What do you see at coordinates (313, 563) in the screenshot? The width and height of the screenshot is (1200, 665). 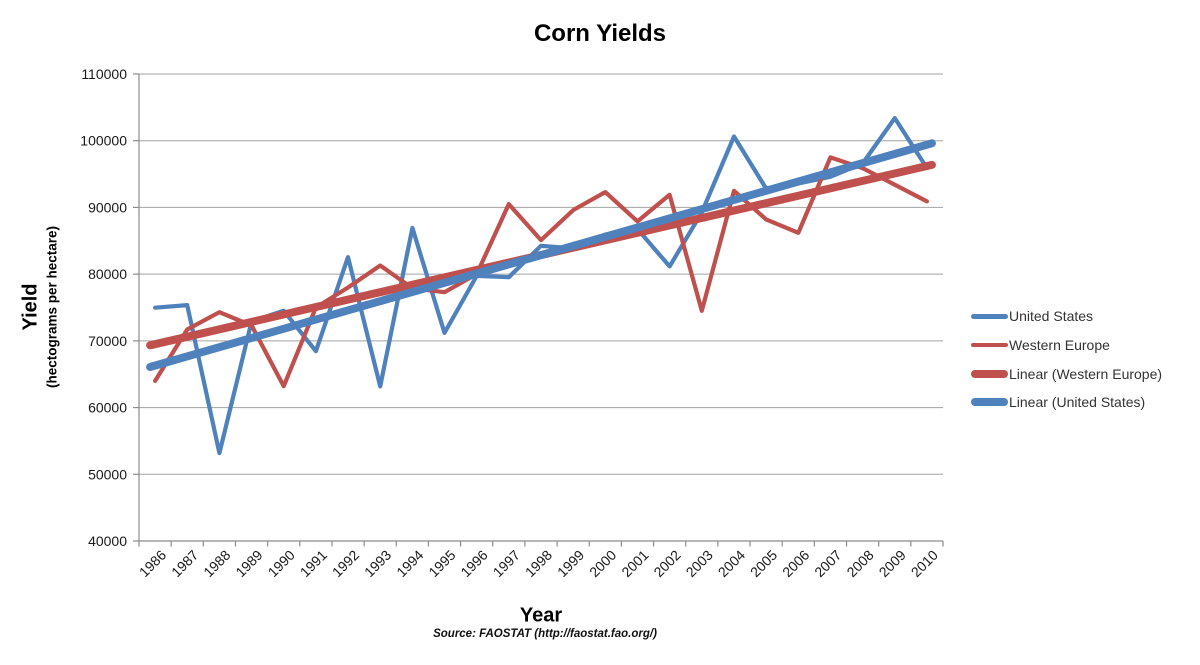 I see `svg-text: 1991` at bounding box center [313, 563].